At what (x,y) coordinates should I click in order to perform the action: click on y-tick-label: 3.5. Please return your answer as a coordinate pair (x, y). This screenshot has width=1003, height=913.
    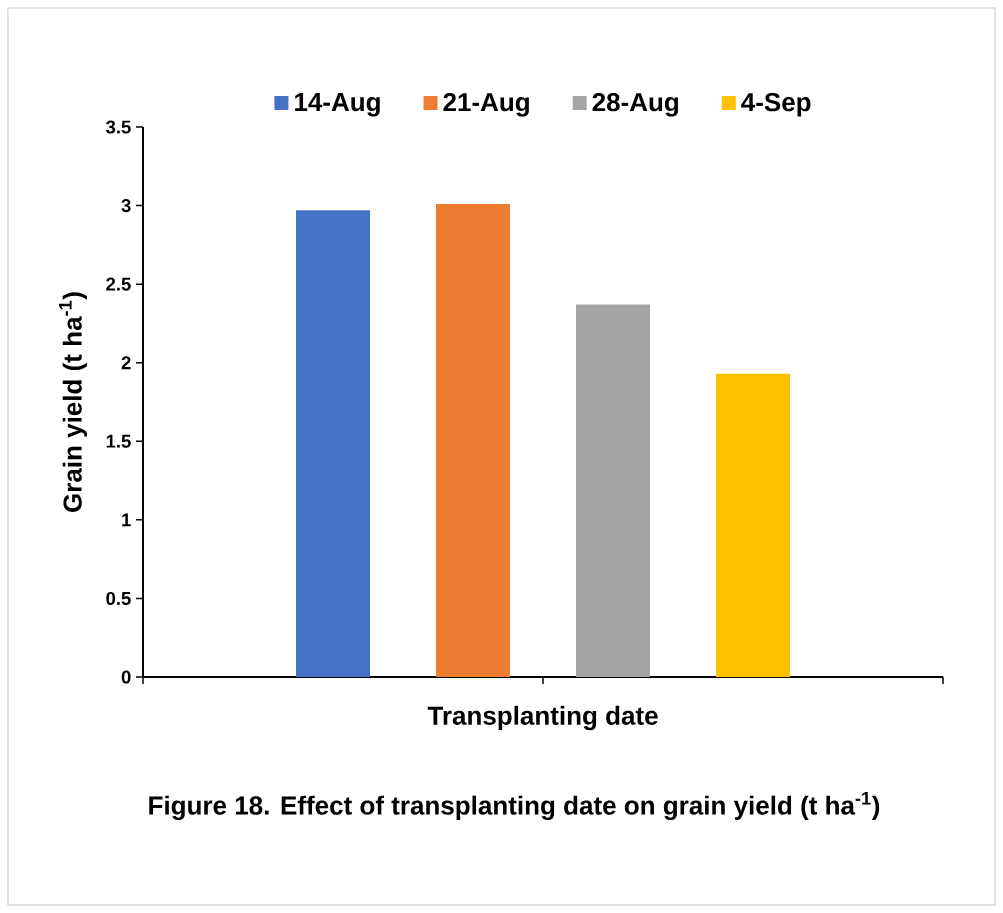
    Looking at the image, I should click on (118, 127).